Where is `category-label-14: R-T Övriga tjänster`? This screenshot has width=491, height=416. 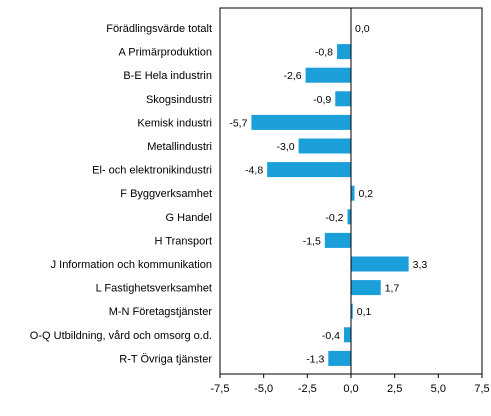
category-label-14: R-T Övriga tjänster is located at coordinates (165, 359).